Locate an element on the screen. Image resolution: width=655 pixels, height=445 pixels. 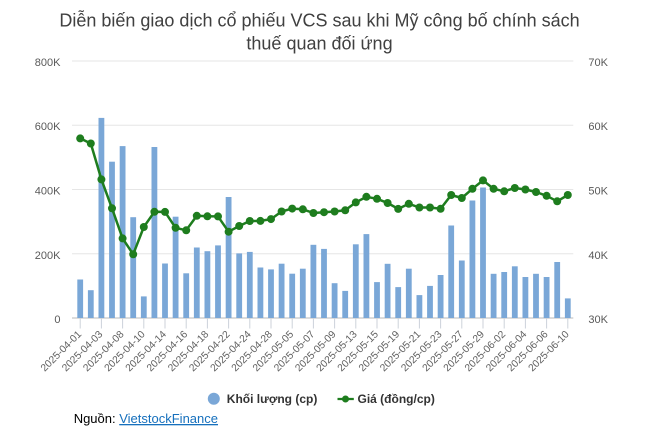
svg-text: 50K is located at coordinates (598, 192).